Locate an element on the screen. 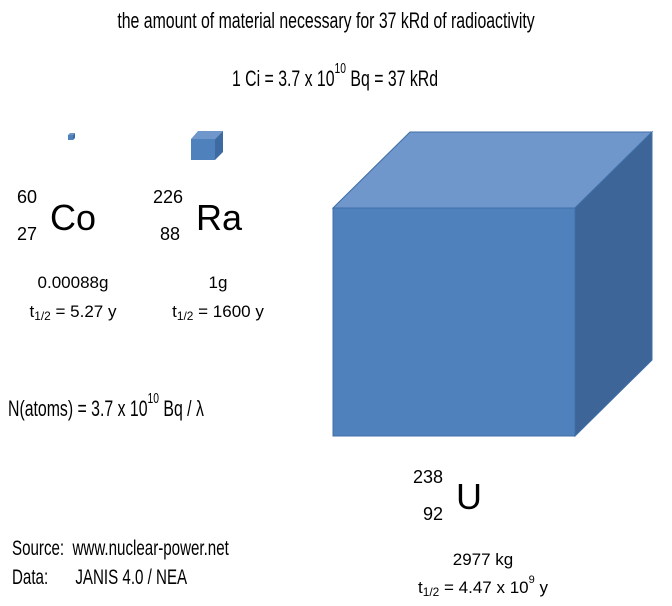 This screenshot has height=606, width=672. mass-number: 238 is located at coordinates (428, 477).